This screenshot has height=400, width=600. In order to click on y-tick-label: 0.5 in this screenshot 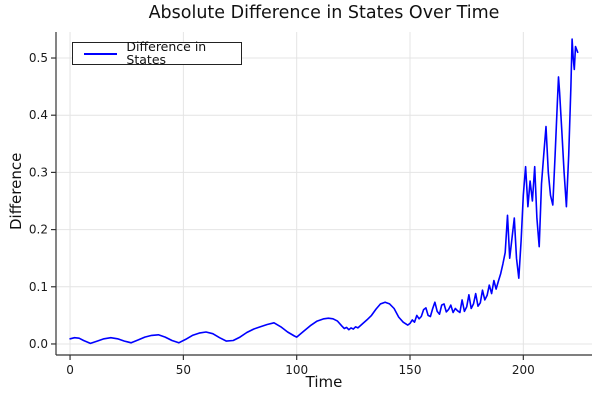, I will do `click(38, 58)`.